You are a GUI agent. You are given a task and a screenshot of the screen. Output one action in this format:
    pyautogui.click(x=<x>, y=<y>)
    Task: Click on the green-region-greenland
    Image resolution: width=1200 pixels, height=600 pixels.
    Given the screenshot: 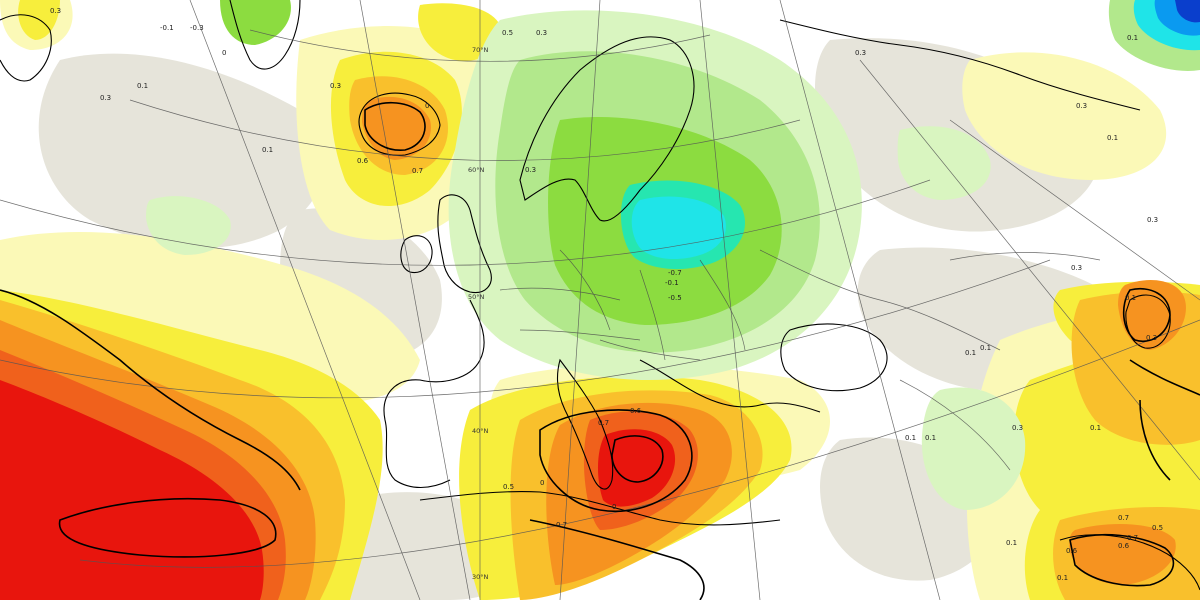 What is the action you would take?
    pyautogui.click(x=255, y=22)
    